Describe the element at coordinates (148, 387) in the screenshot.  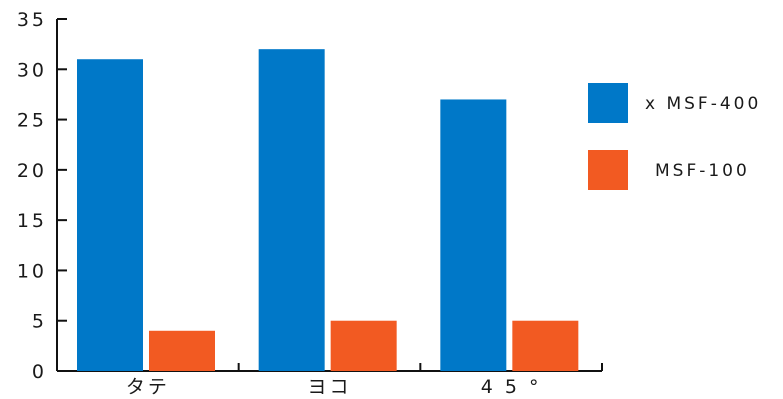
I see `x-tick-label: タテ` at that location.